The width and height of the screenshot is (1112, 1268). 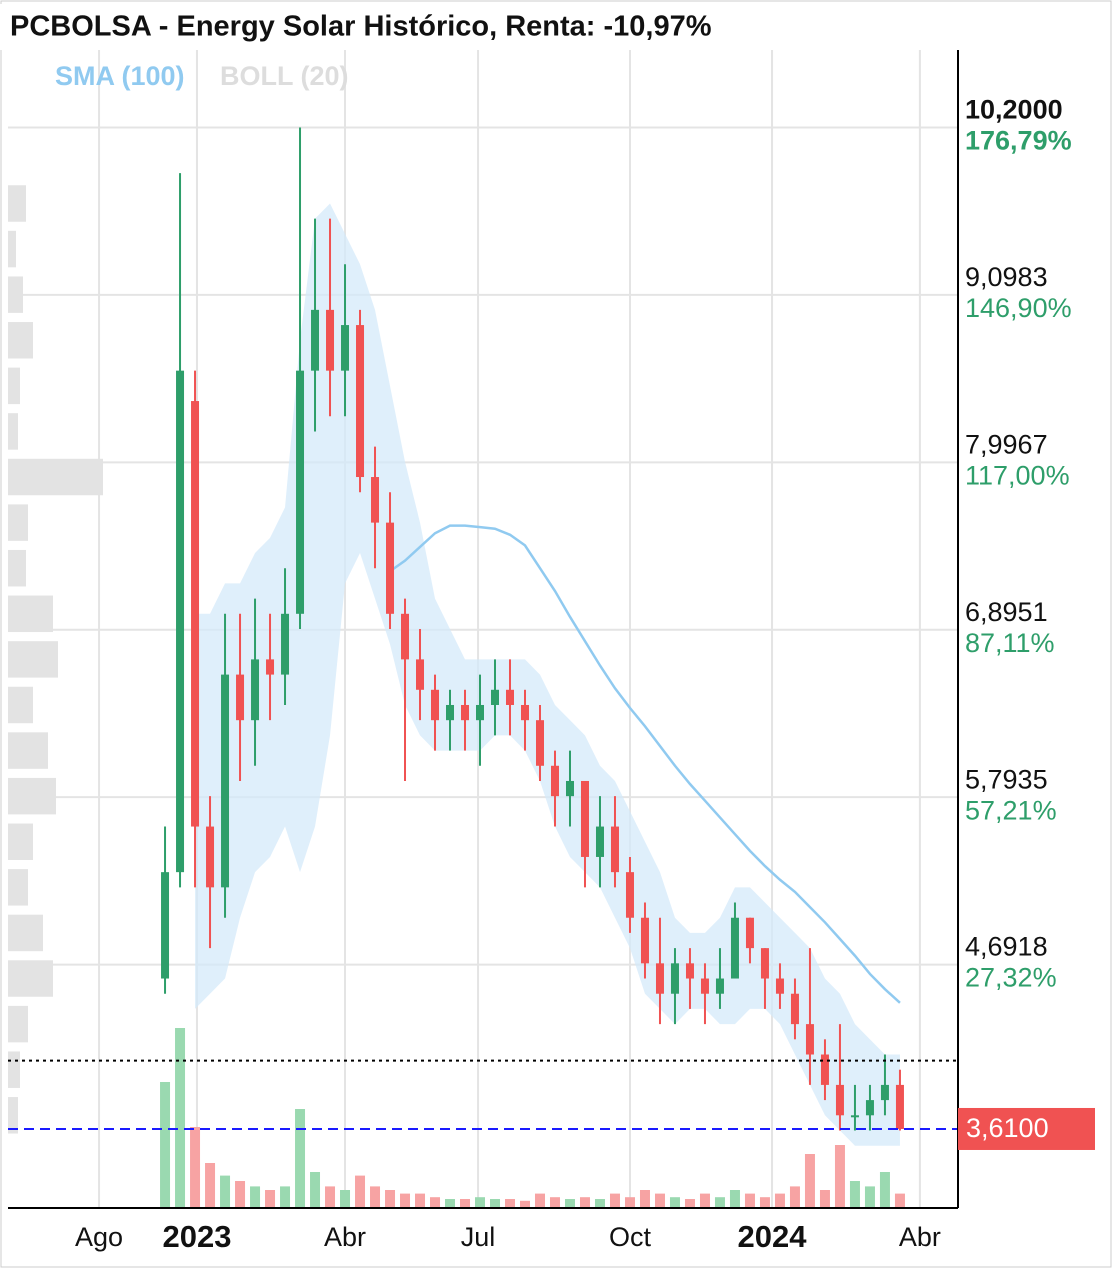 I want to click on y-tick-change: 87,11%, so click(x=1010, y=643).